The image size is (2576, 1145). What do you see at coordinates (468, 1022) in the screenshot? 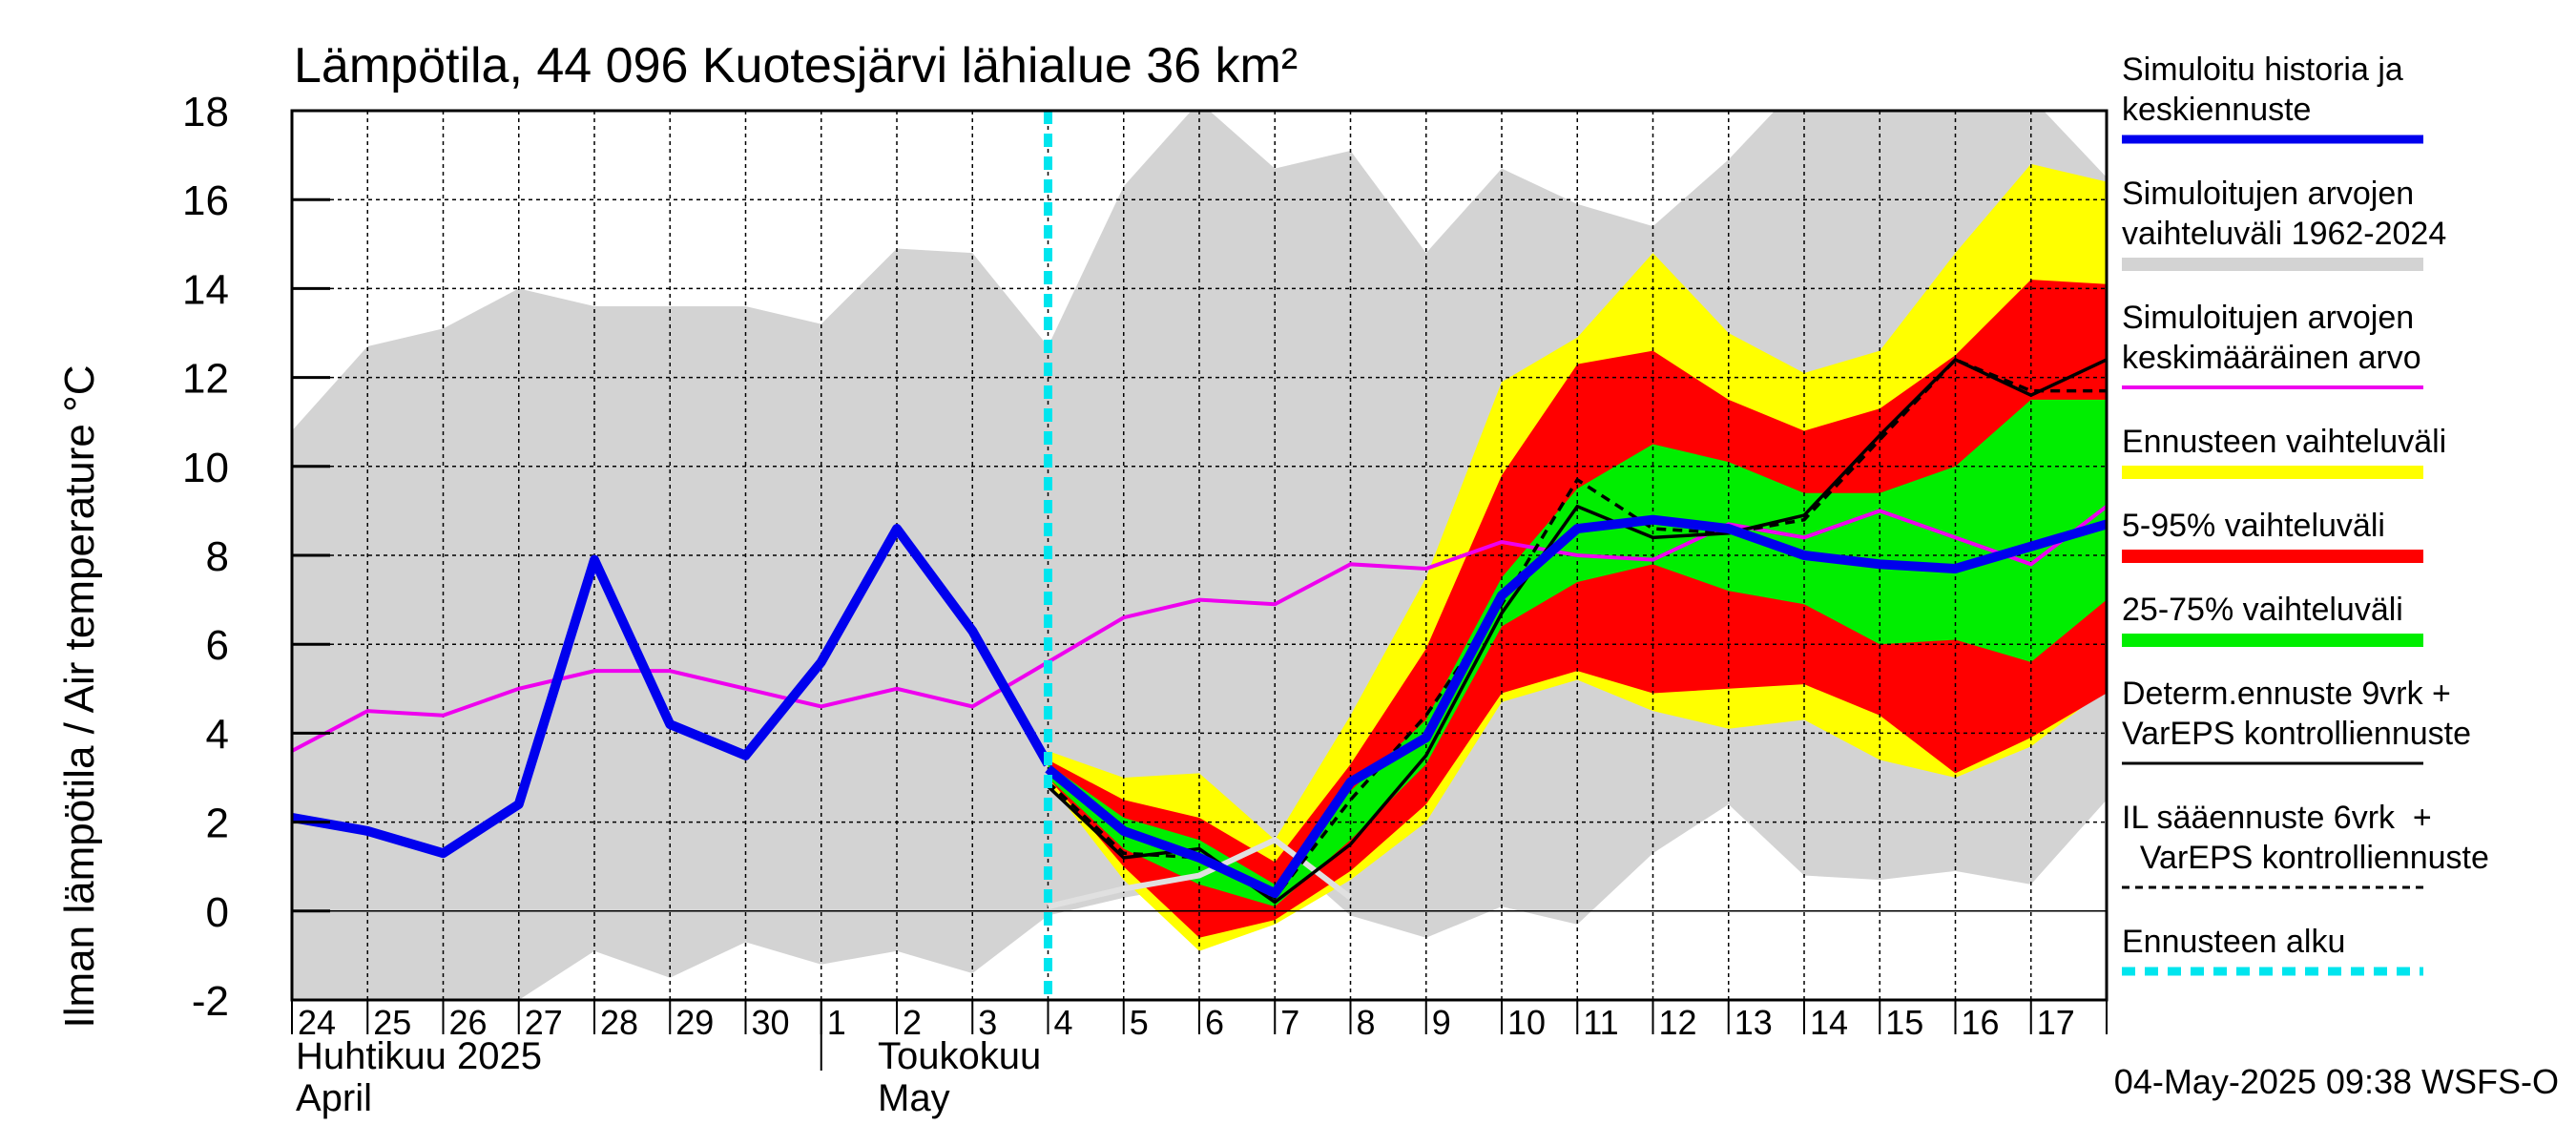
I see `x-tick-label: 26` at bounding box center [468, 1022].